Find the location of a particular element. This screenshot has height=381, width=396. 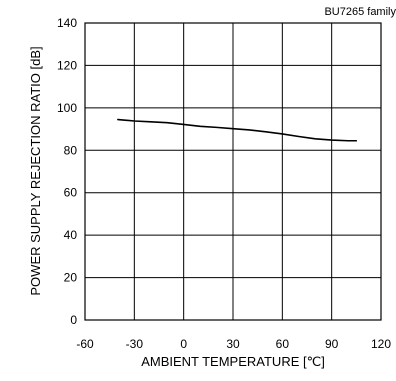

y-axis-label: POWER SUPPLY REJECTION RATIO [dB] is located at coordinates (35, 170).